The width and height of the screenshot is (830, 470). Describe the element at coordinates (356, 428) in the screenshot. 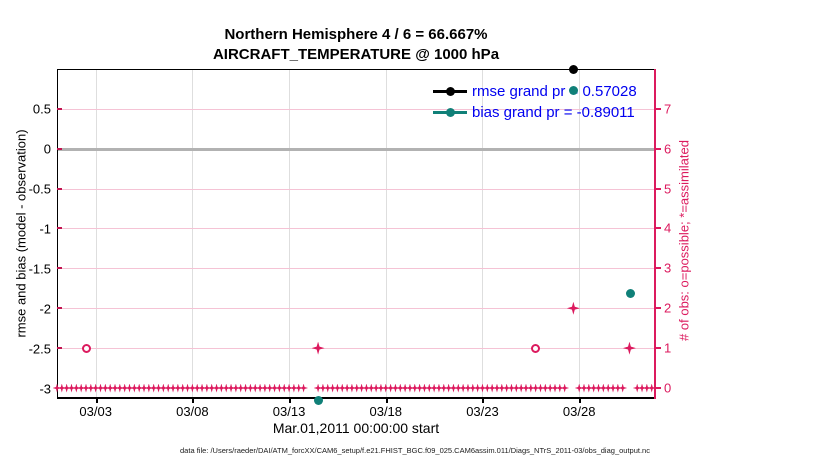

I see `x-axis-label: Mar.01,2011 00:00:00 start` at that location.